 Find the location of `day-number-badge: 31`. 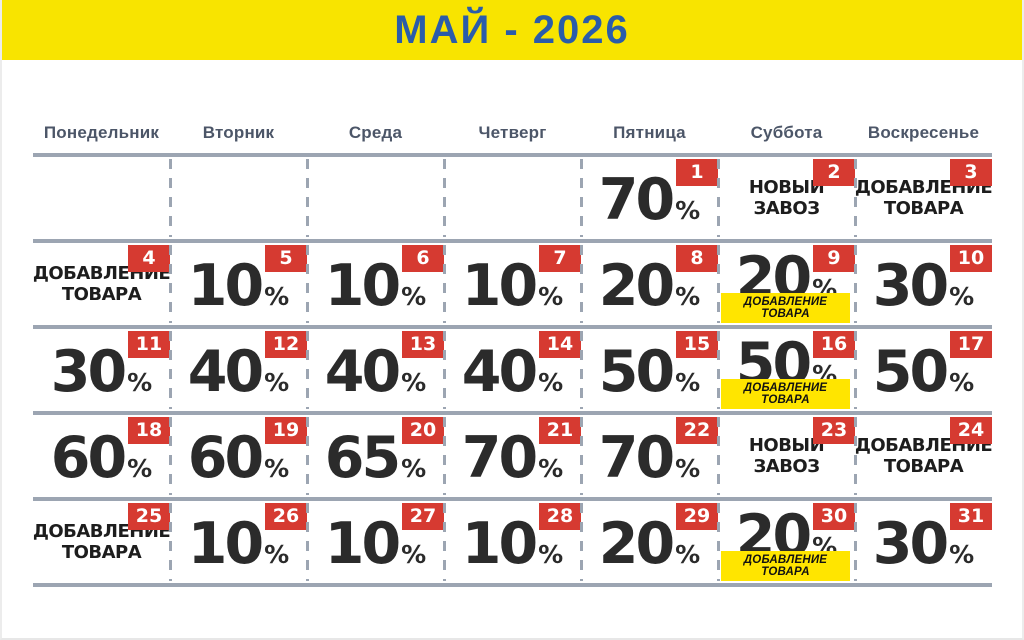

day-number-badge: 31 is located at coordinates (971, 516).